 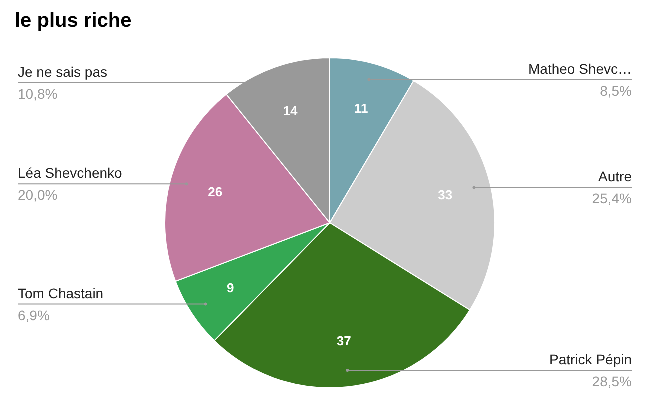 What do you see at coordinates (290, 110) in the screenshot?
I see `text: 14` at bounding box center [290, 110].